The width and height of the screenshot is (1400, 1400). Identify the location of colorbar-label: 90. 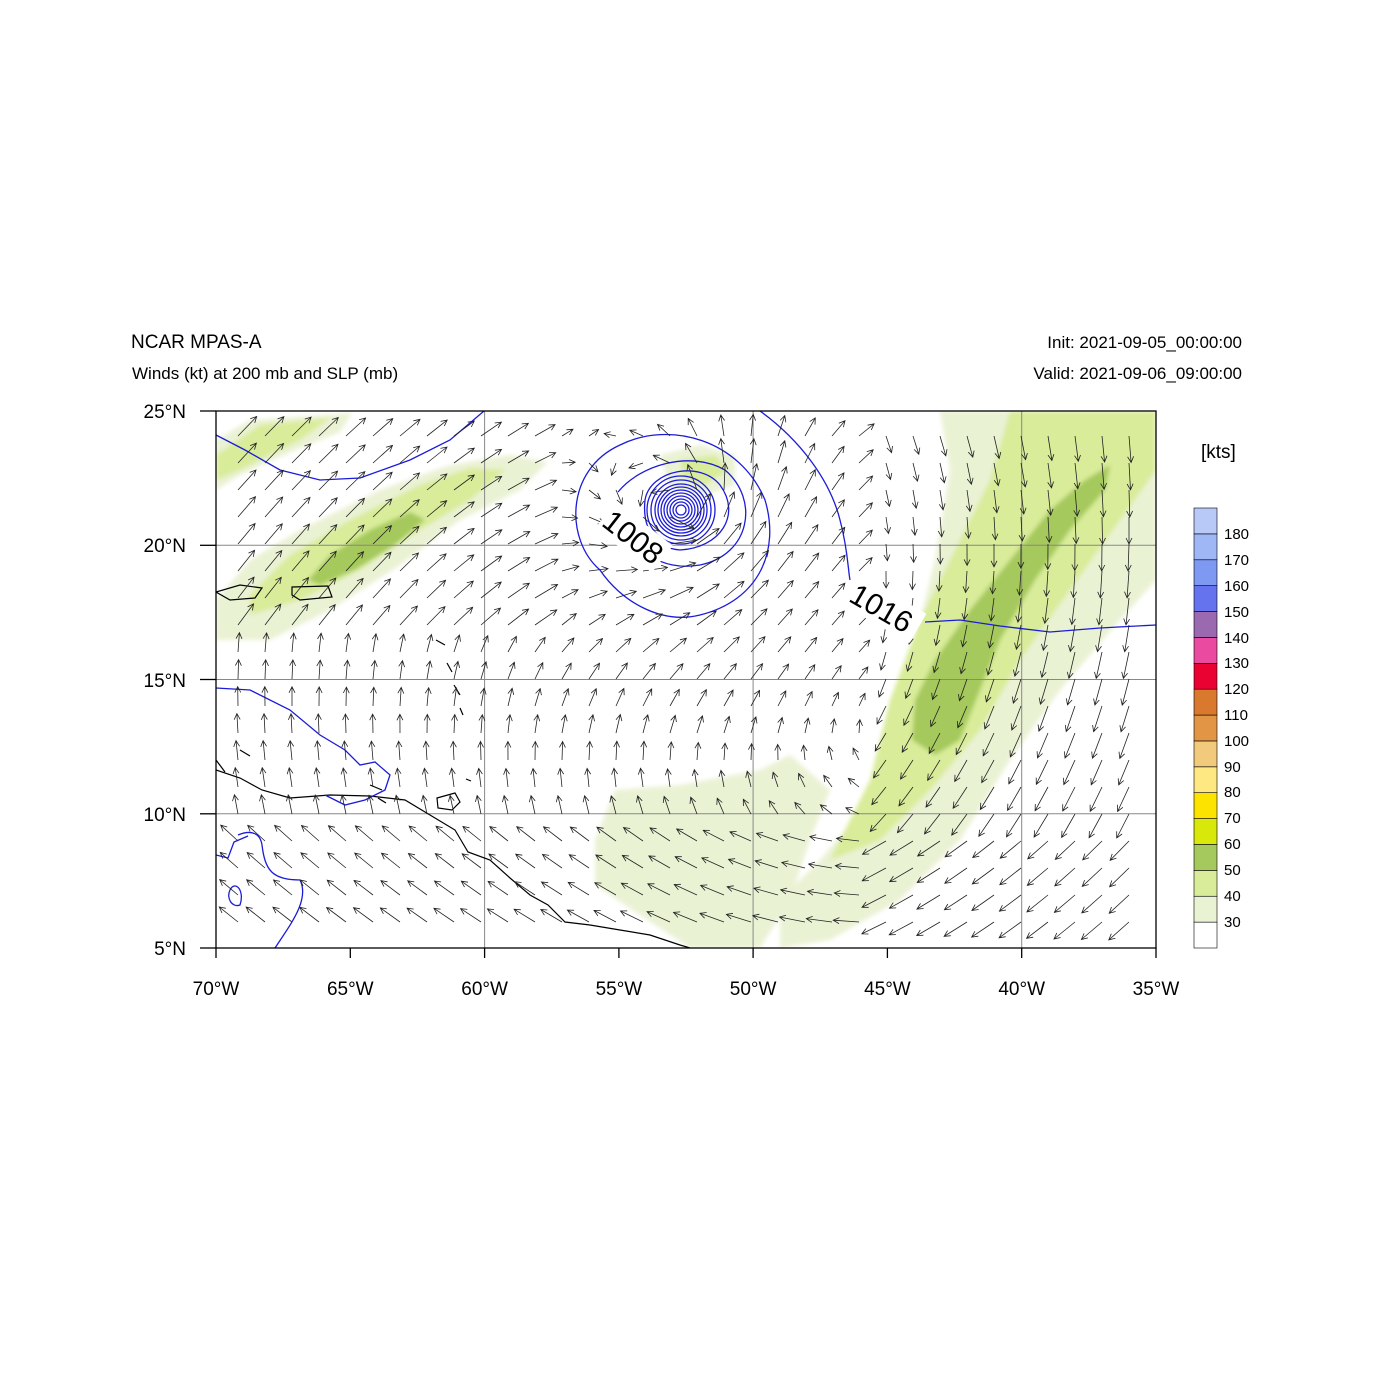
(1232, 767).